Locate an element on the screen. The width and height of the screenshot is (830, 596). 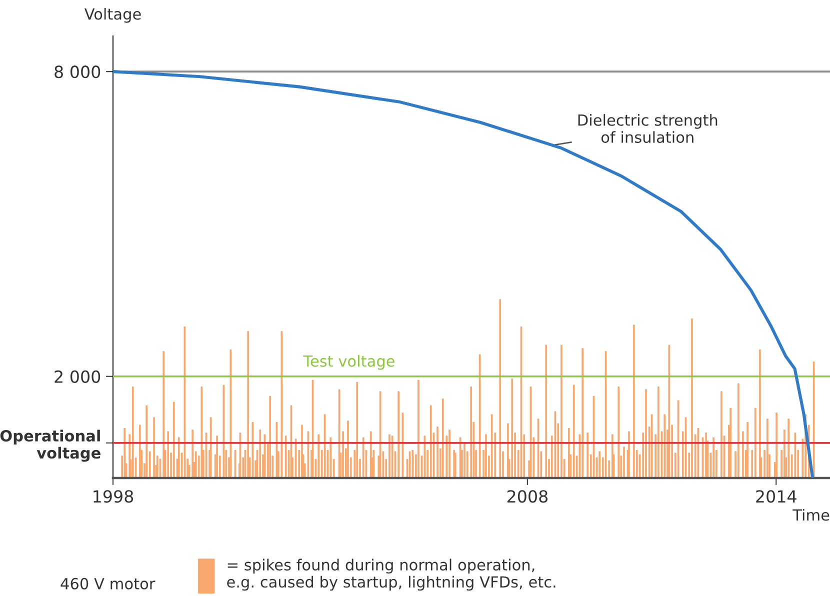
legend-label: = spikes found during normal operation, e.g. caused by startup, lightning VFDs, etc. is located at coordinates (391, 574).